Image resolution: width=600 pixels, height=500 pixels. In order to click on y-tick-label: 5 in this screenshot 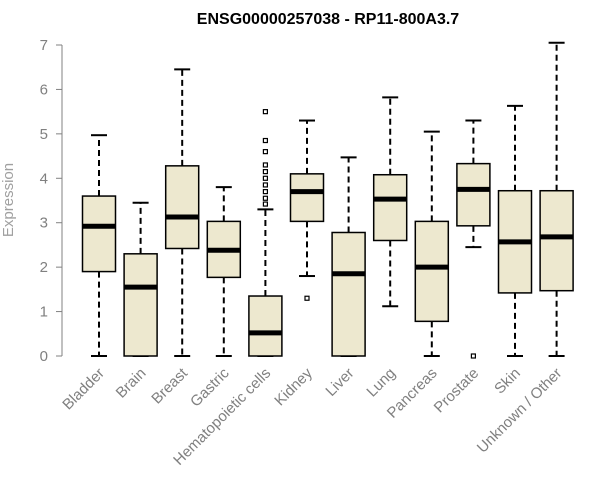, I will do `click(44, 134)`.